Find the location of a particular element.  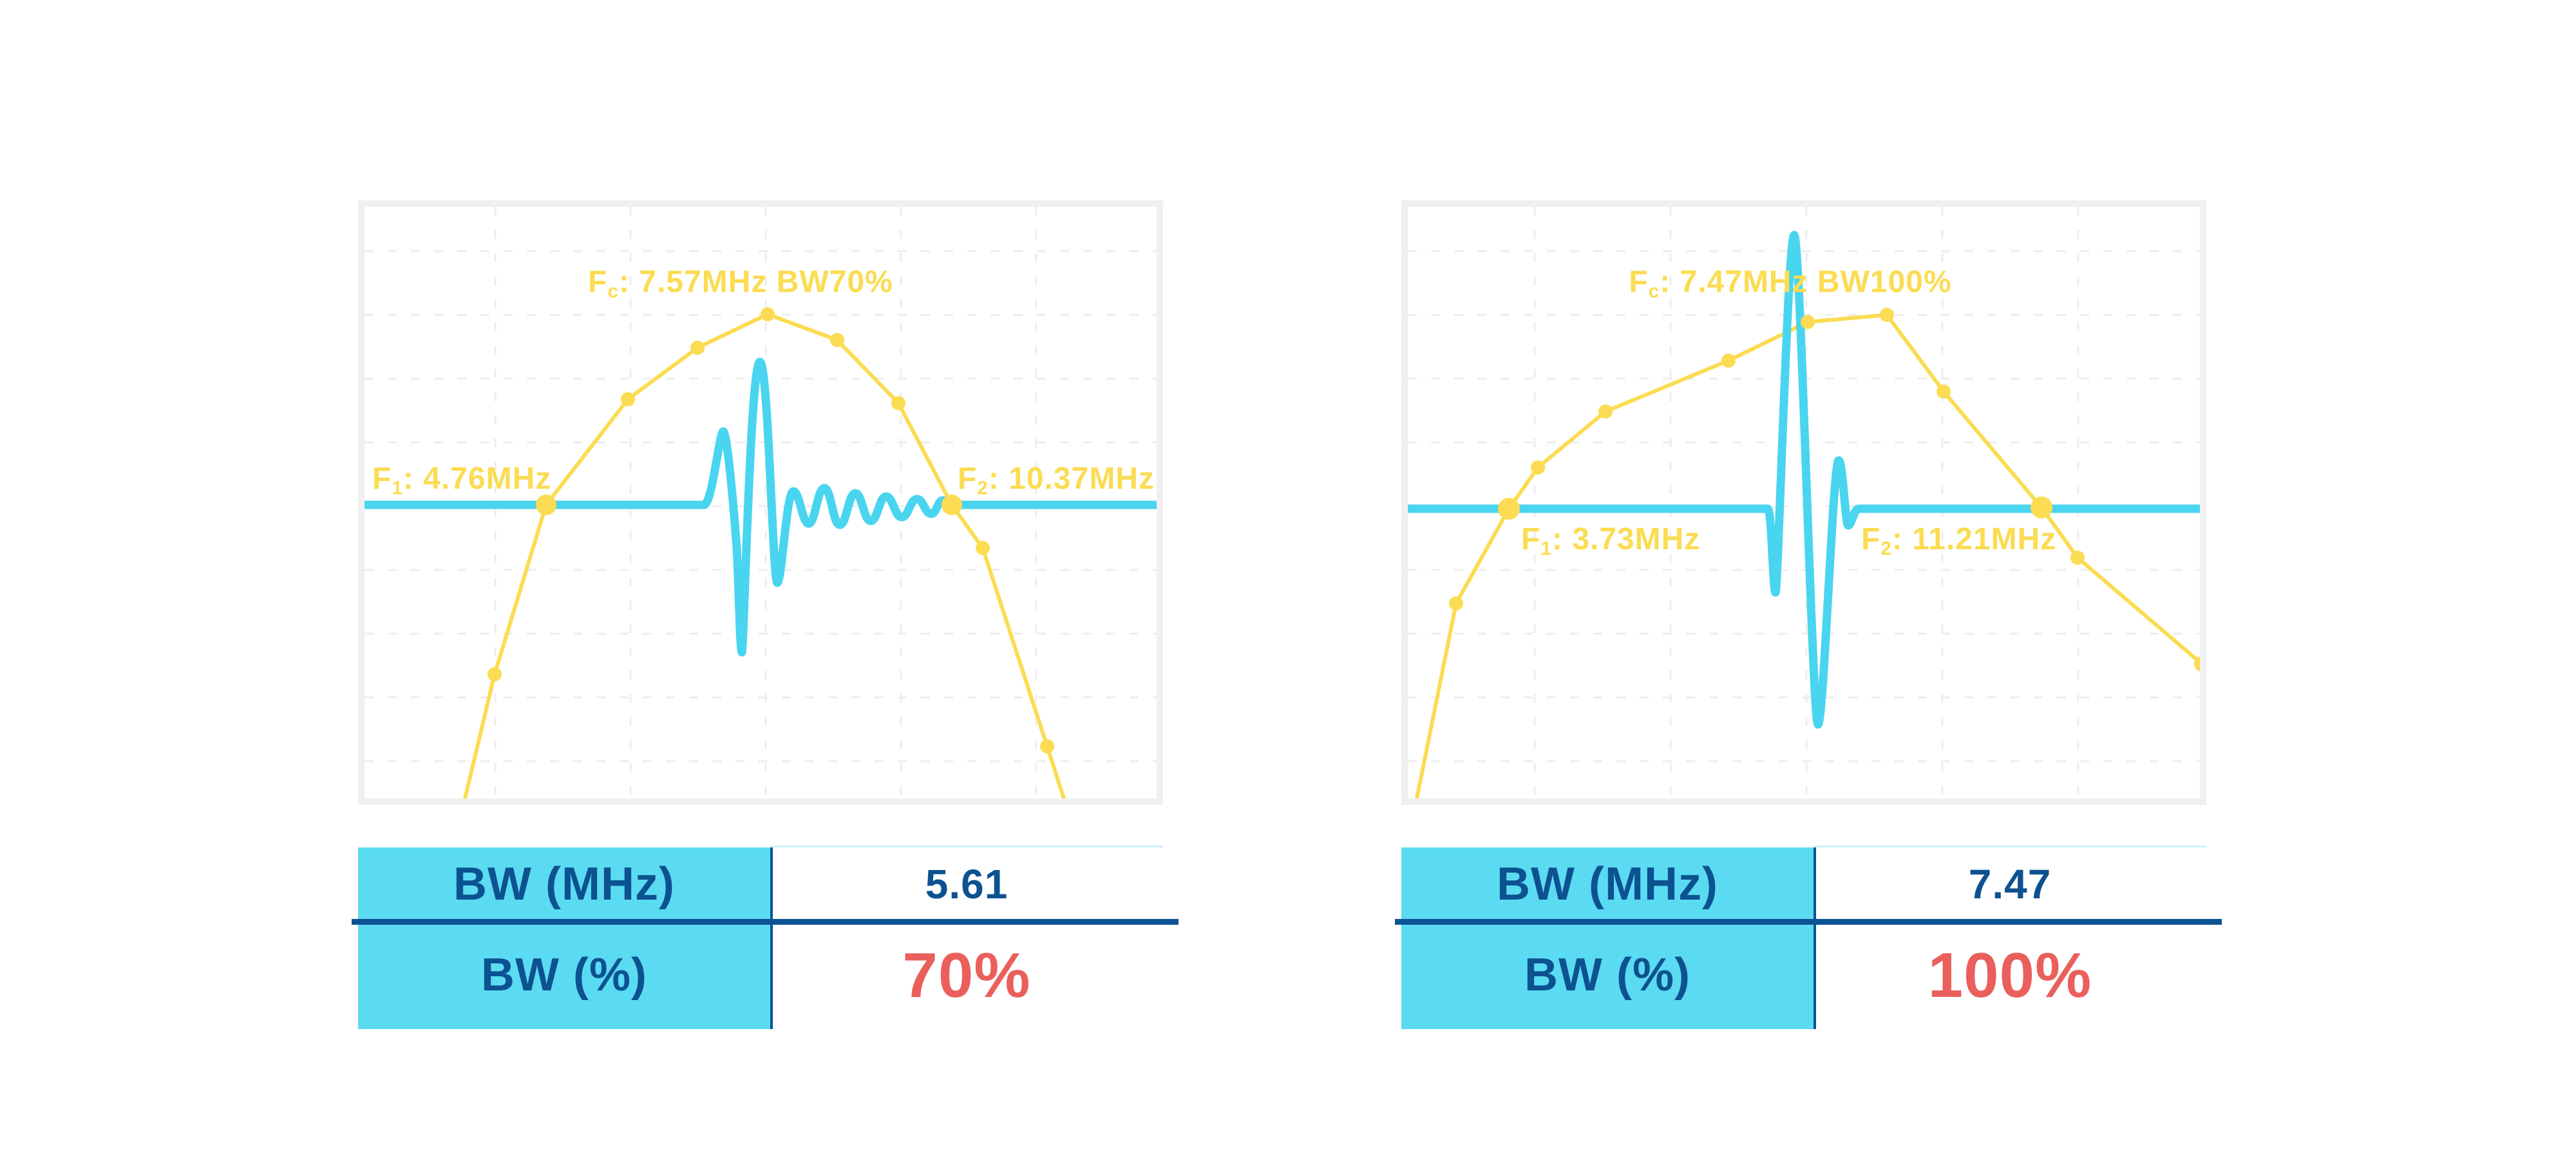

table-row: BW (MHz) 7.47 is located at coordinates (1803, 884).